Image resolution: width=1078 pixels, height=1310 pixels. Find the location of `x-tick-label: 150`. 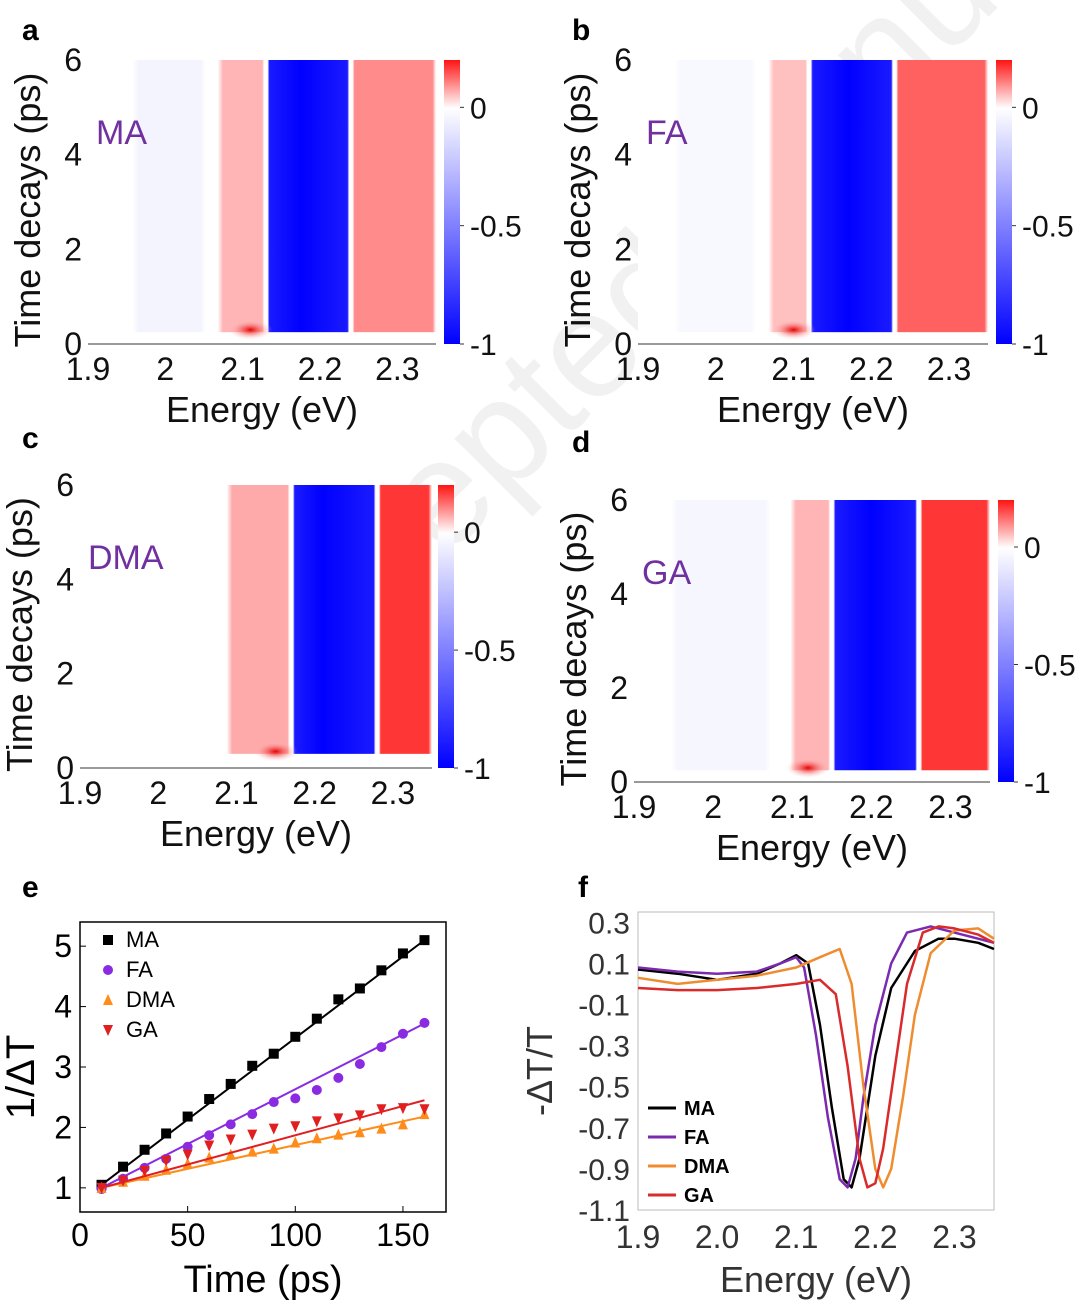

x-tick-label: 150 is located at coordinates (402, 1235).